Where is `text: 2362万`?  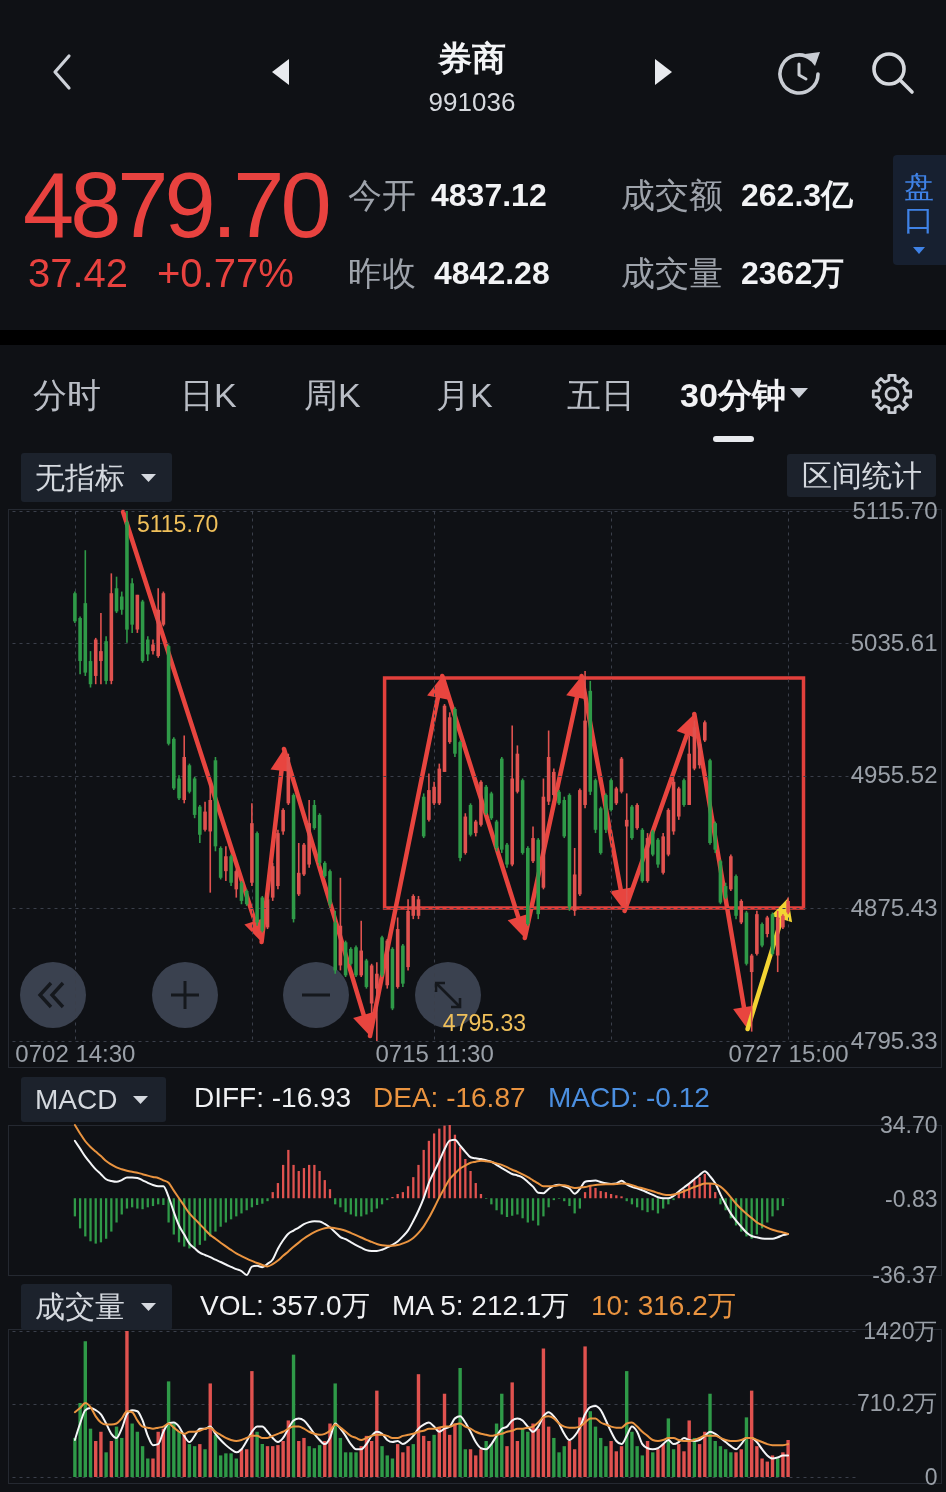
text: 2362万 is located at coordinates (793, 273).